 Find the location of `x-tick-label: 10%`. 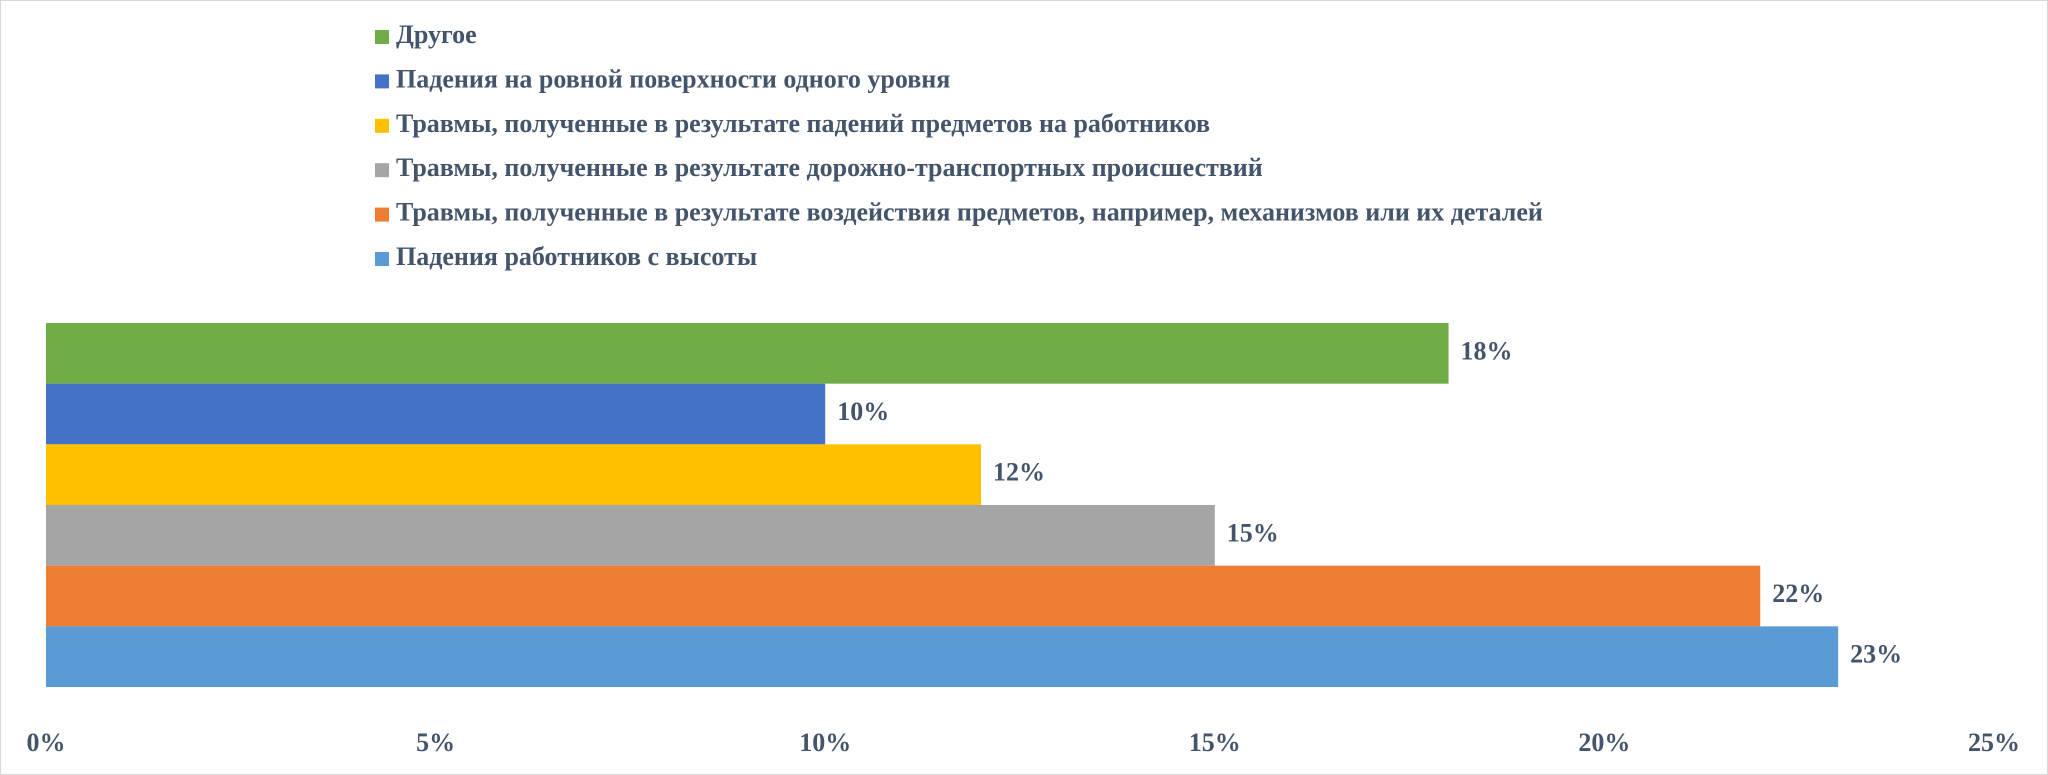

x-tick-label: 10% is located at coordinates (825, 742).